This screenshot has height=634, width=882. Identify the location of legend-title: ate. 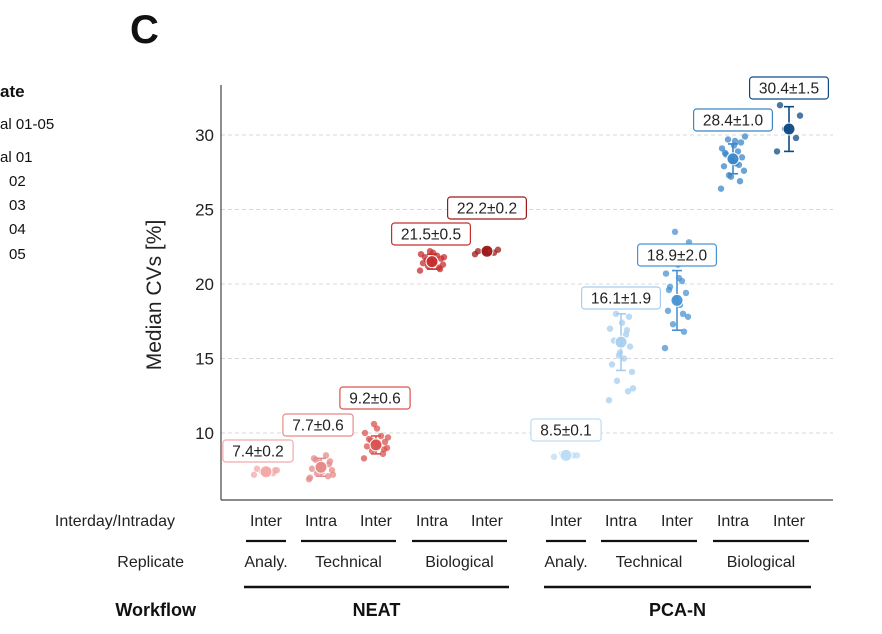
(12, 91).